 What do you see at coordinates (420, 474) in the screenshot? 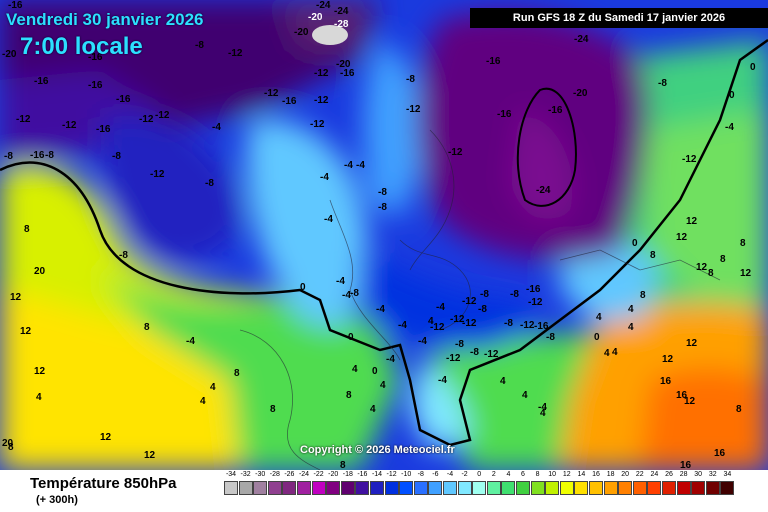
I see `legend-label: -8` at bounding box center [420, 474].